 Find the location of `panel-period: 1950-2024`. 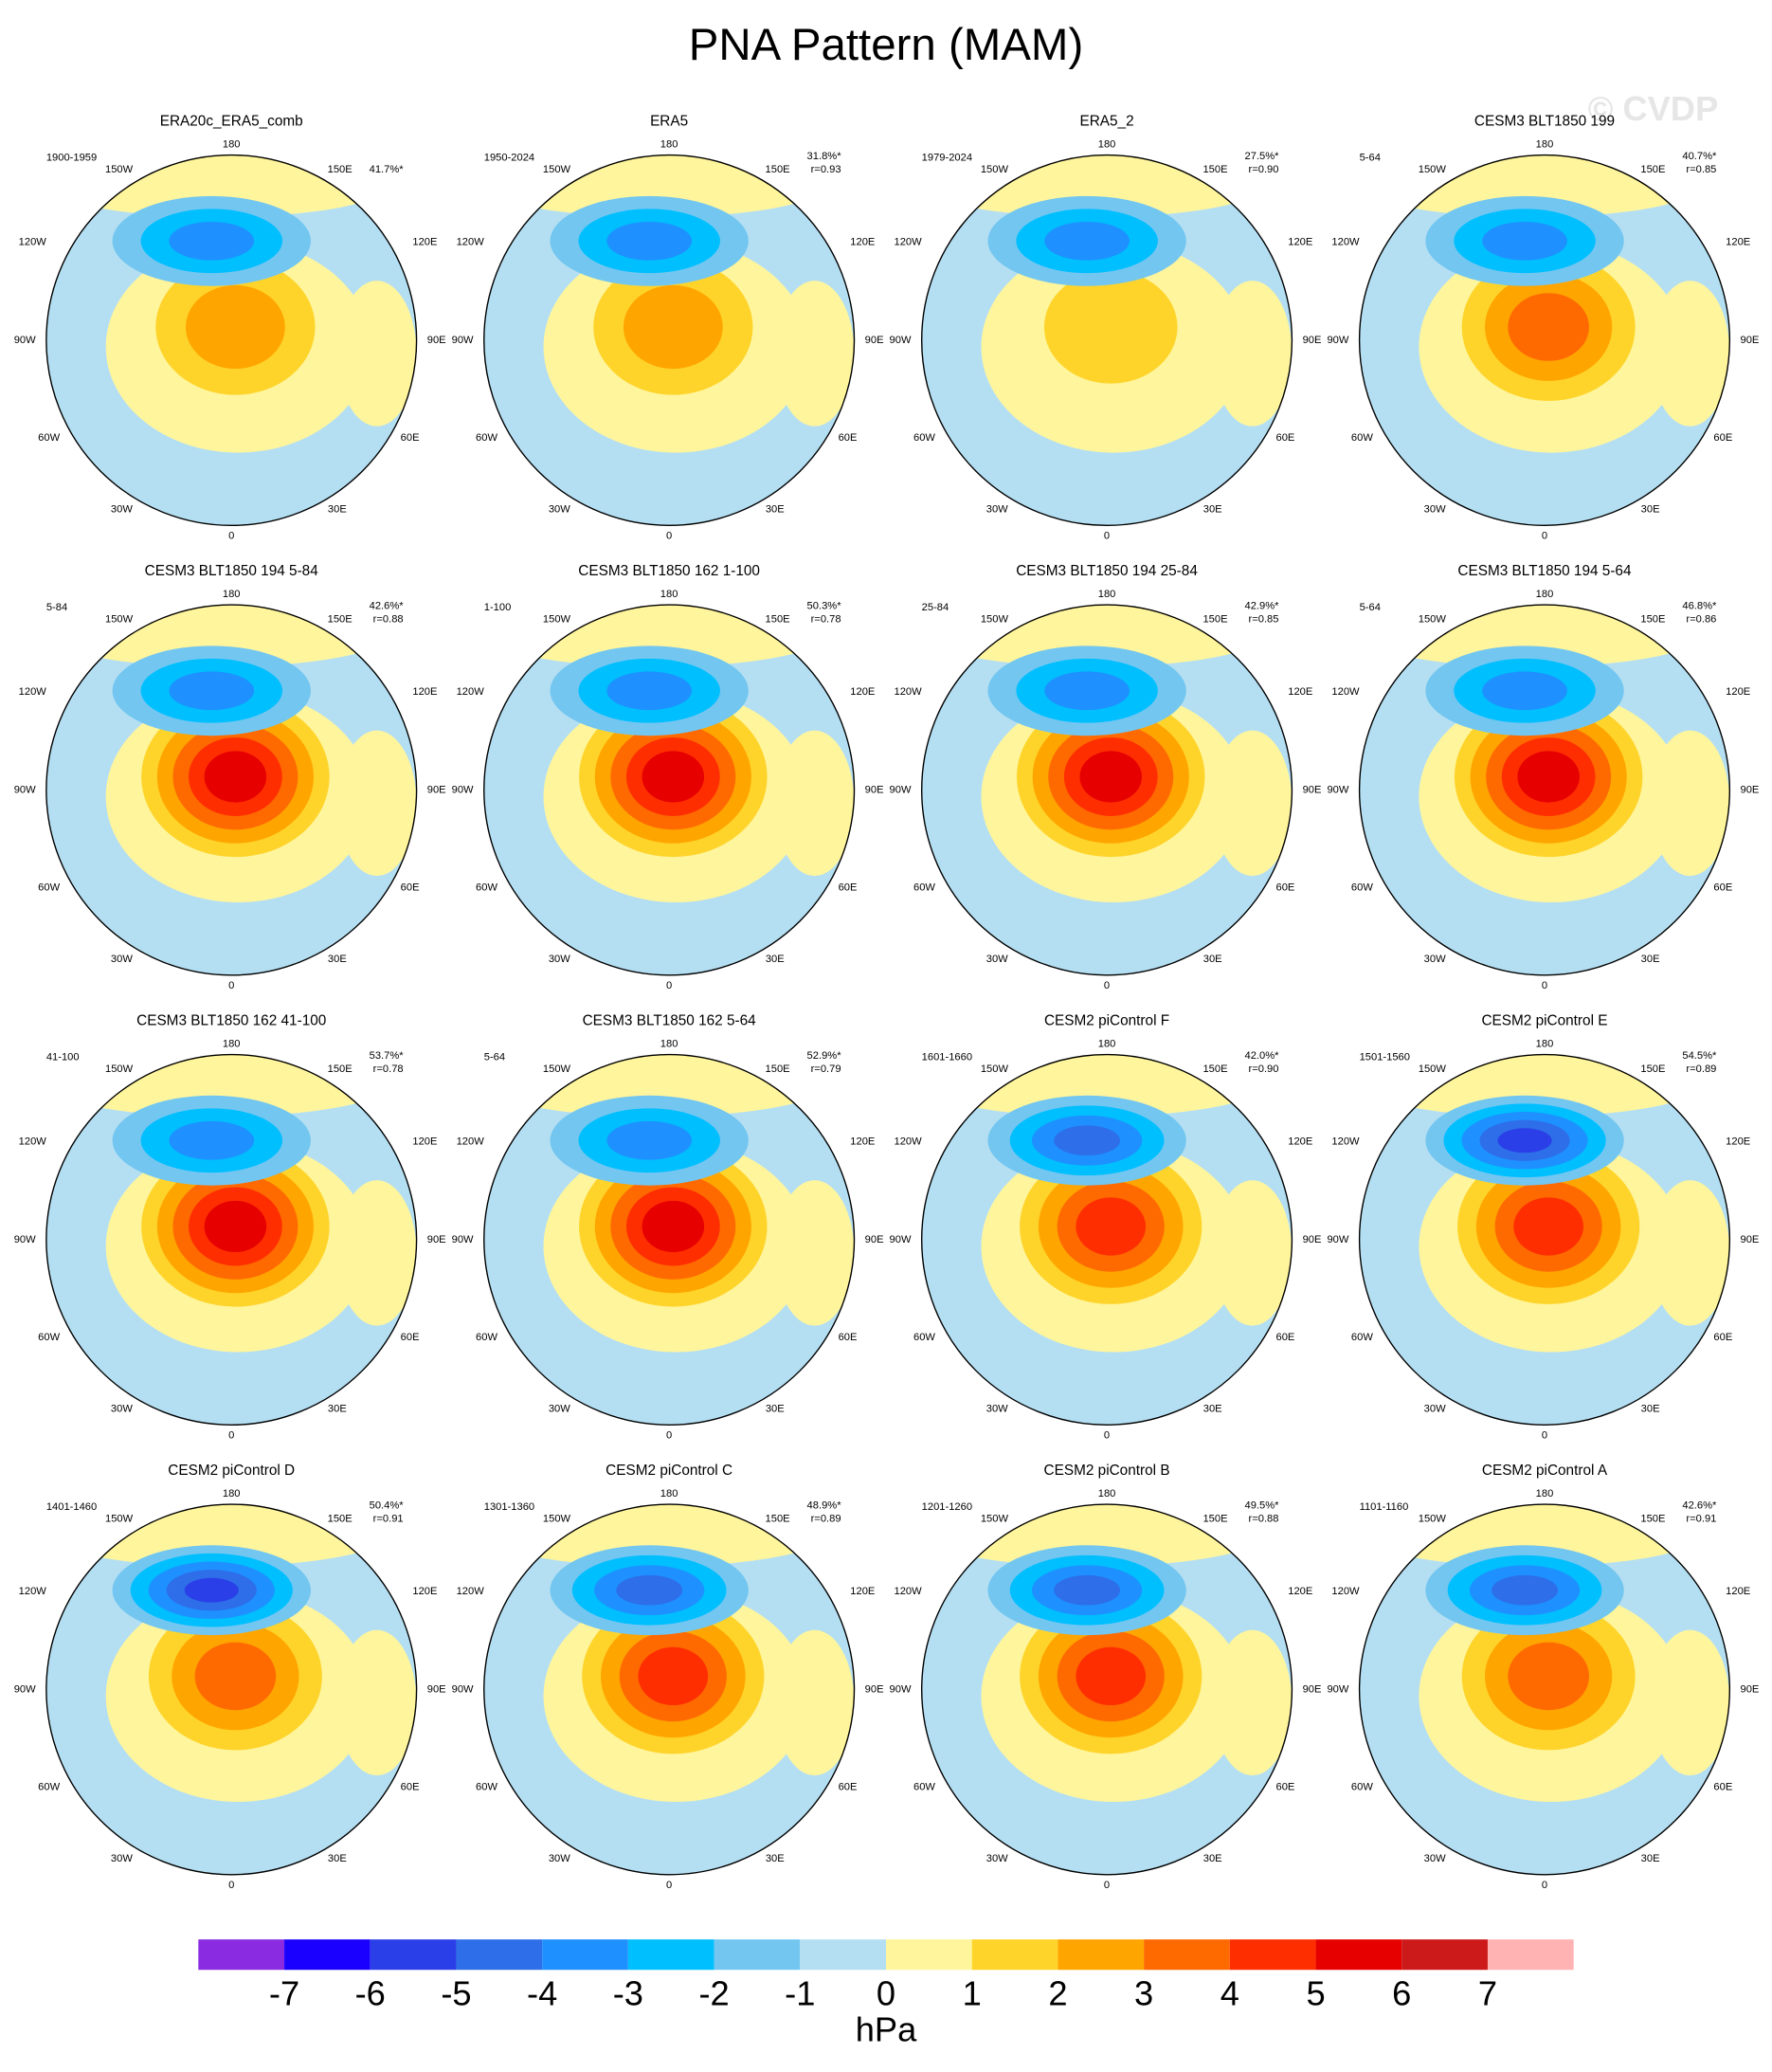

panel-period: 1950-2024 is located at coordinates (509, 157).